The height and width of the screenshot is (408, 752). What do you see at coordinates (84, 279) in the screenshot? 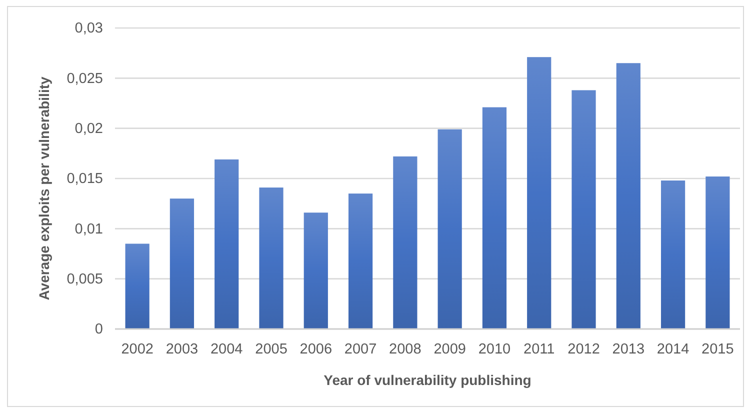
I see `y-tick-label: 0,005` at bounding box center [84, 279].